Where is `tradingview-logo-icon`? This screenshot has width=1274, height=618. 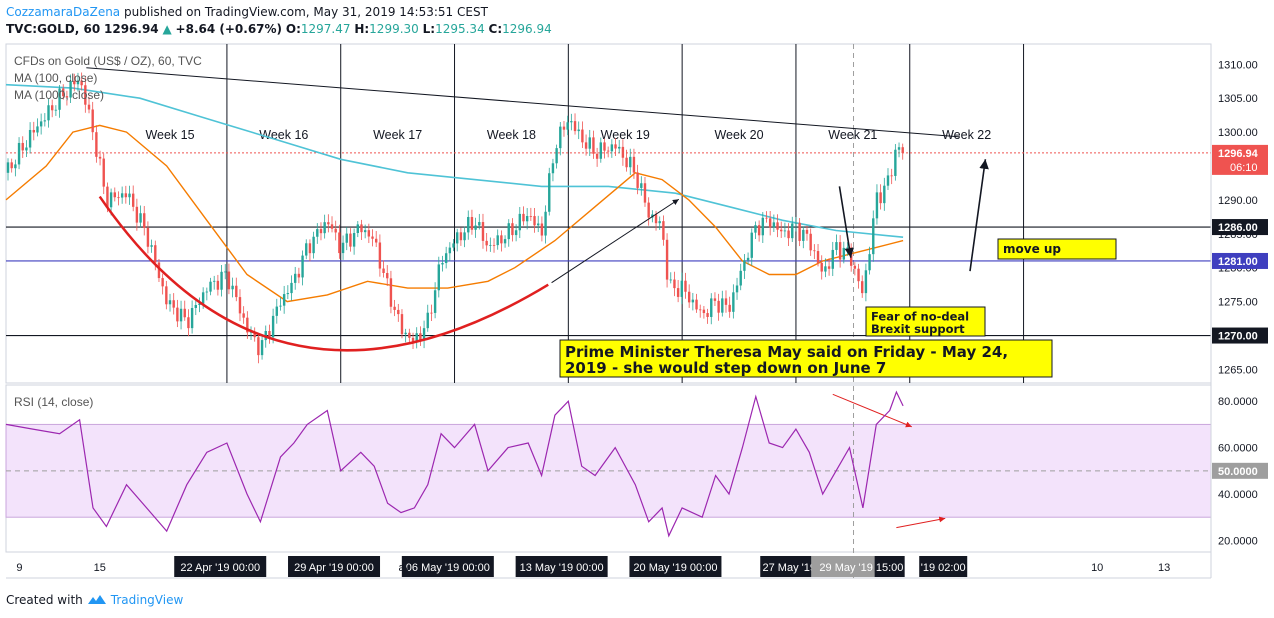
tradingview-logo-icon is located at coordinates (96, 599).